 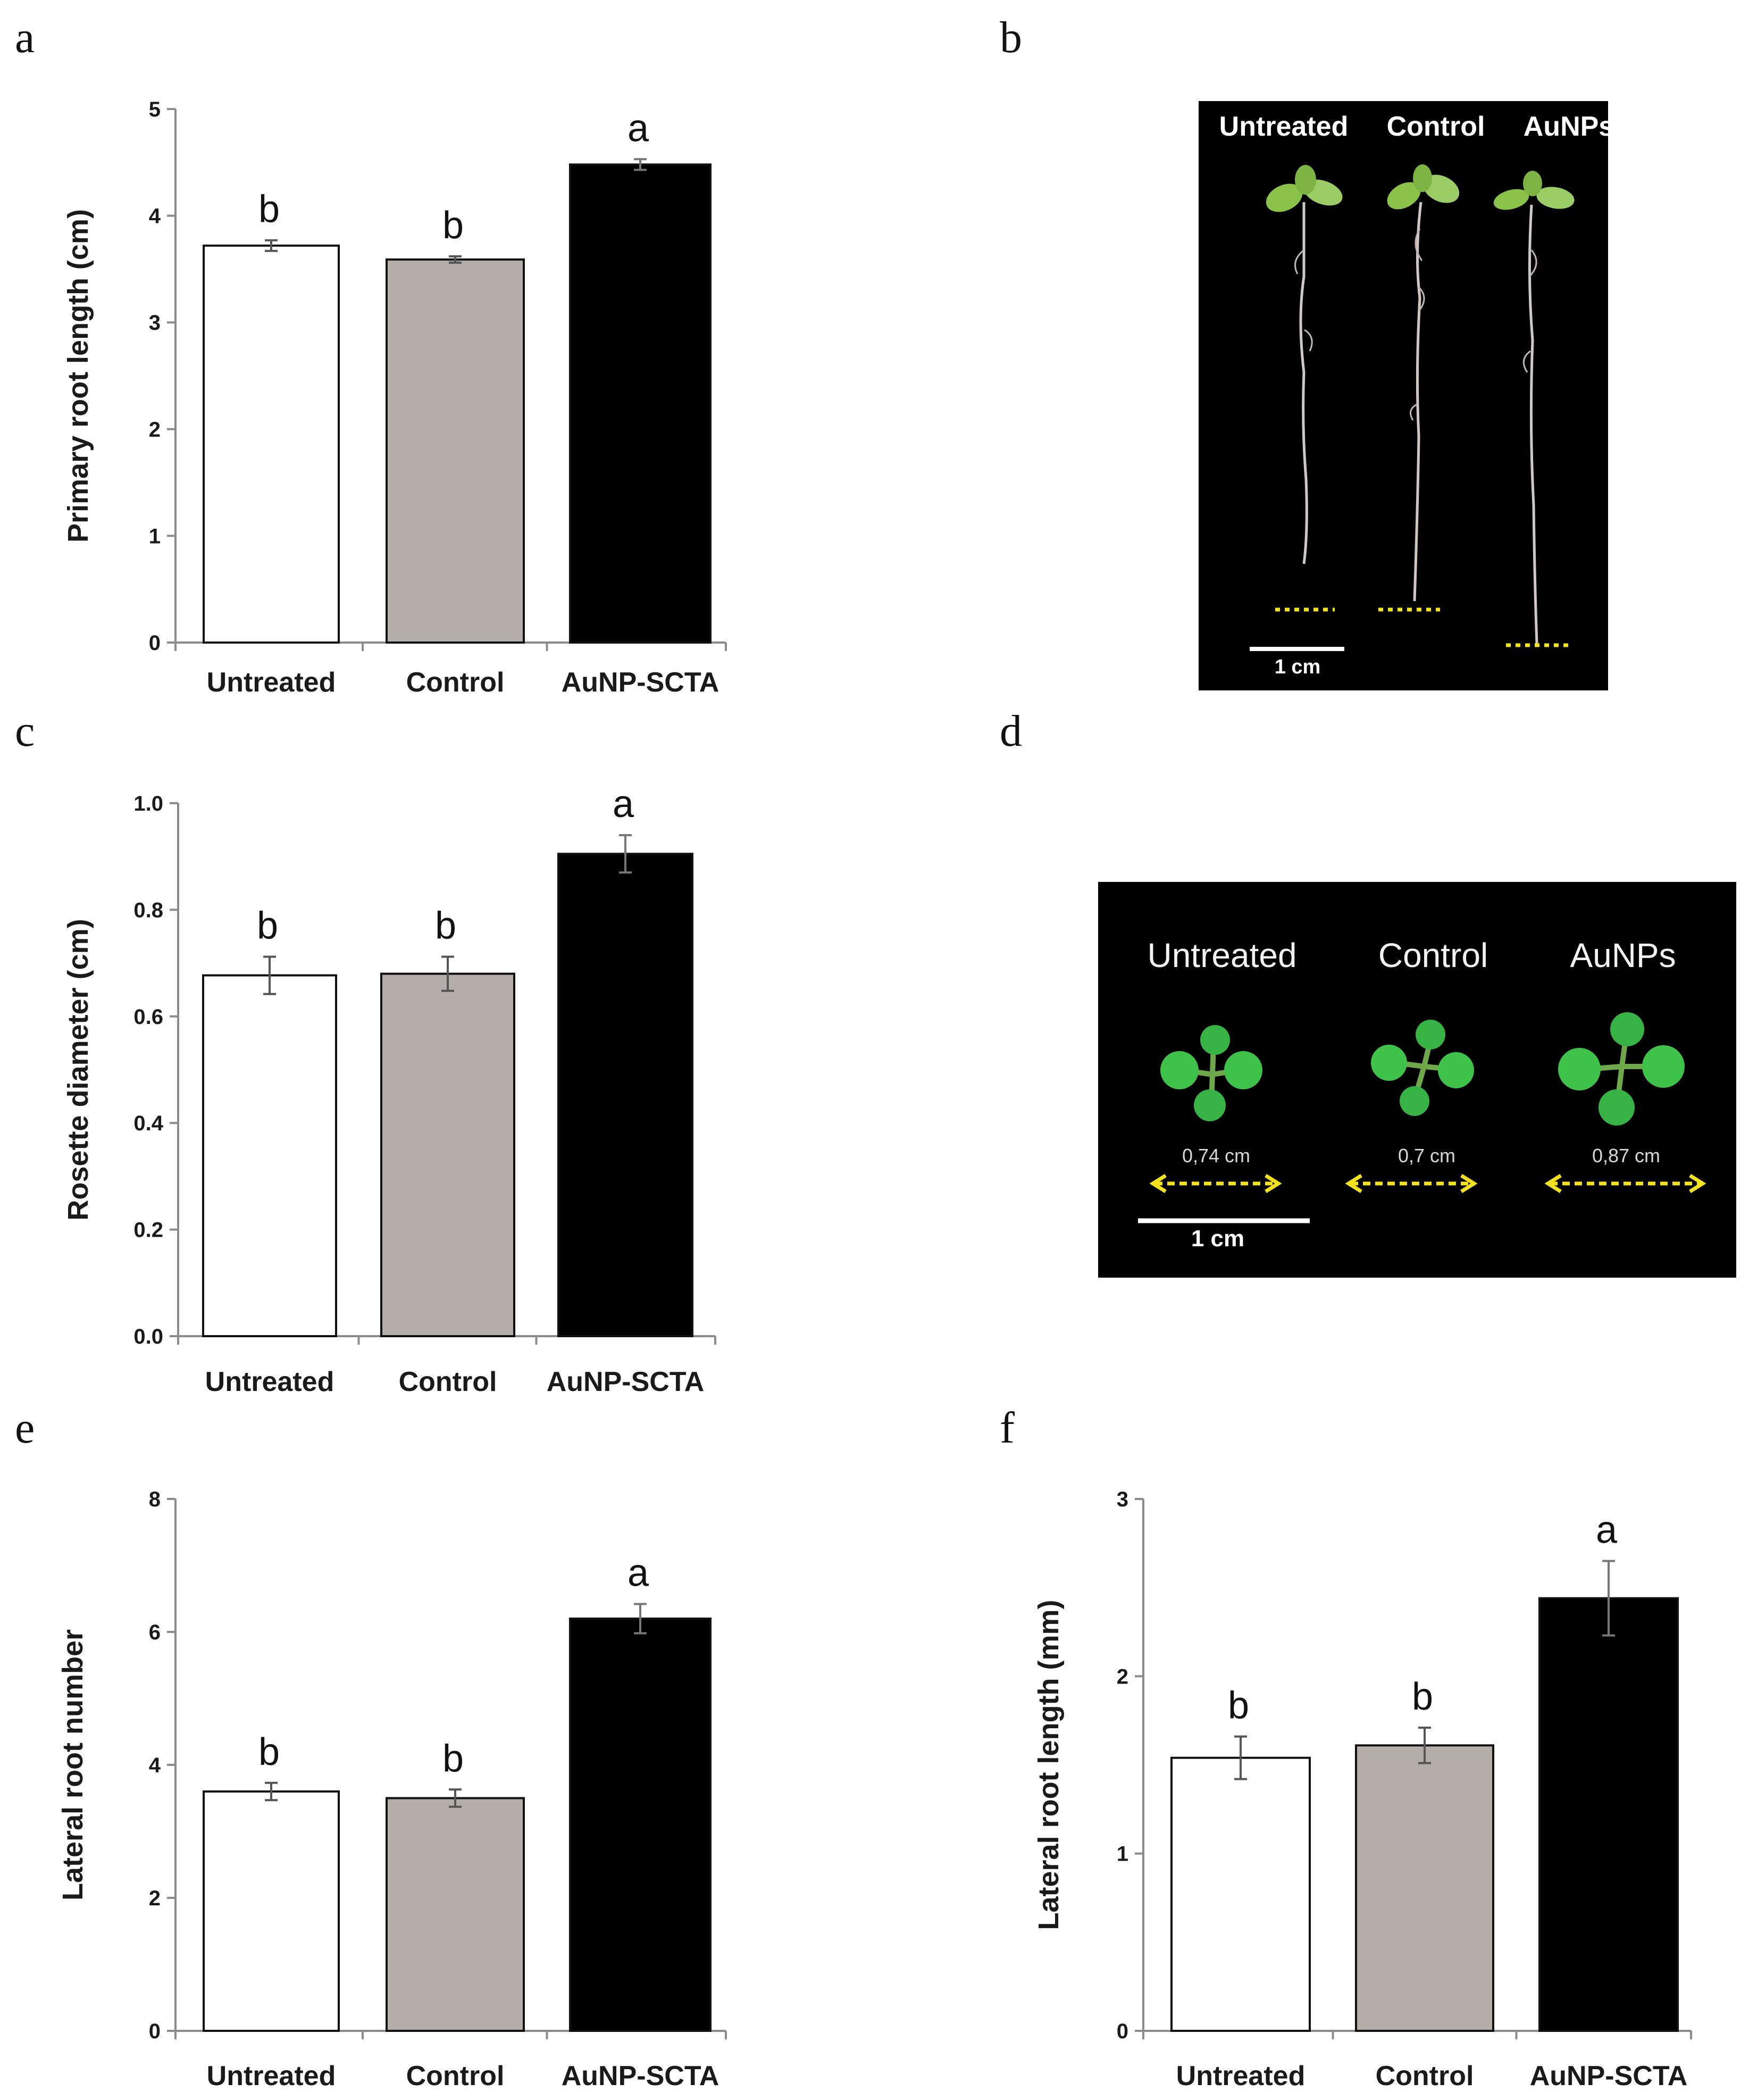 What do you see at coordinates (1422, 1068) in the screenshot?
I see `rosette-control` at bounding box center [1422, 1068].